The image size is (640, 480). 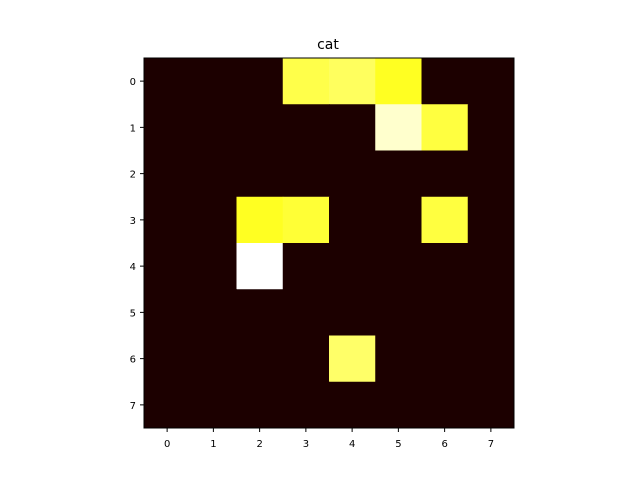 I want to click on x-tick-label: 6, so click(x=444, y=444).